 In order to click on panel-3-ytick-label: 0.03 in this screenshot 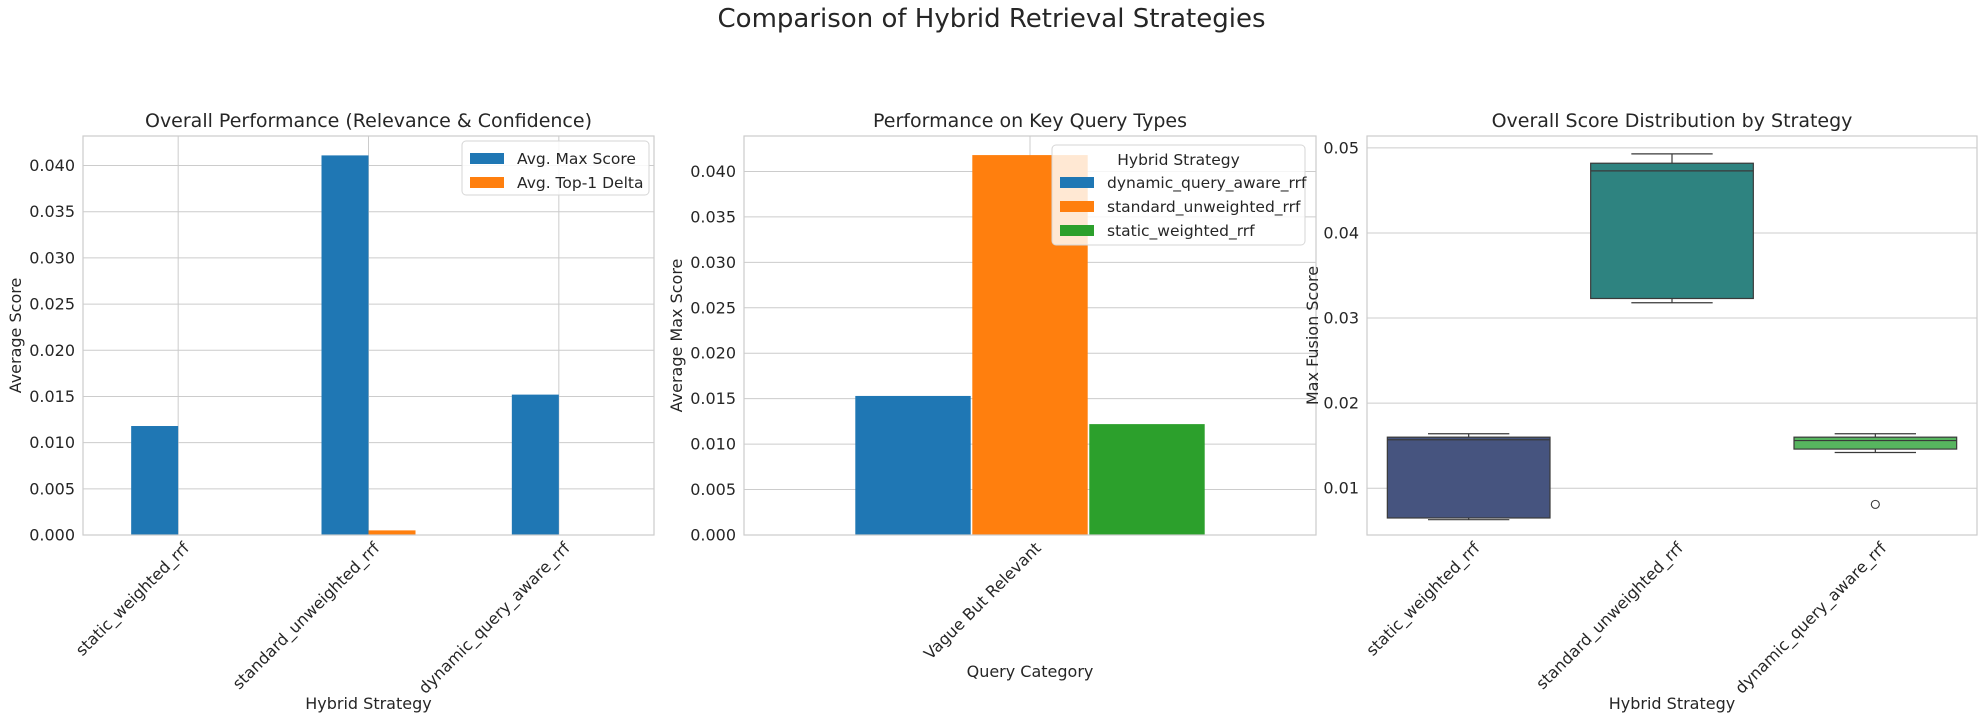, I will do `click(1341, 318)`.